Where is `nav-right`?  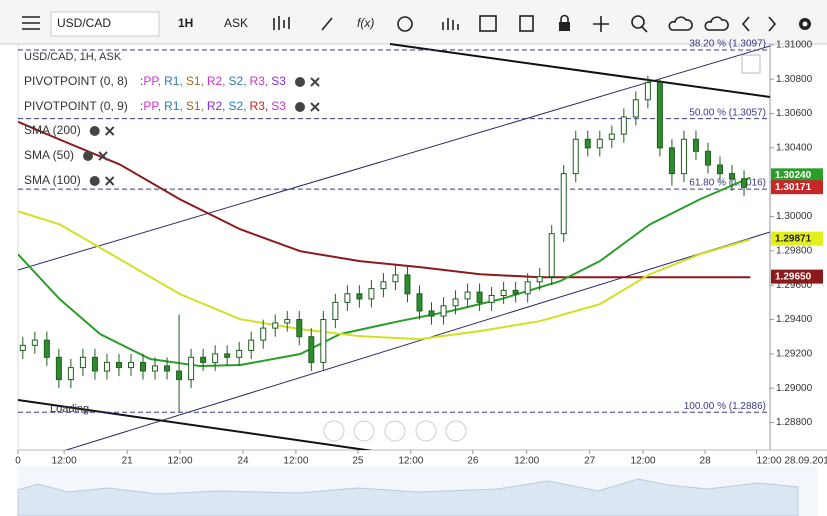
nav-right is located at coordinates (456, 431).